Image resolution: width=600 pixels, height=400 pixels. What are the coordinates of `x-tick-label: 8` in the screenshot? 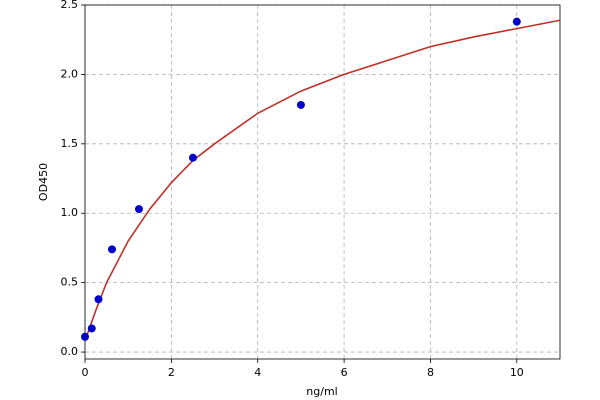 It's located at (430, 372).